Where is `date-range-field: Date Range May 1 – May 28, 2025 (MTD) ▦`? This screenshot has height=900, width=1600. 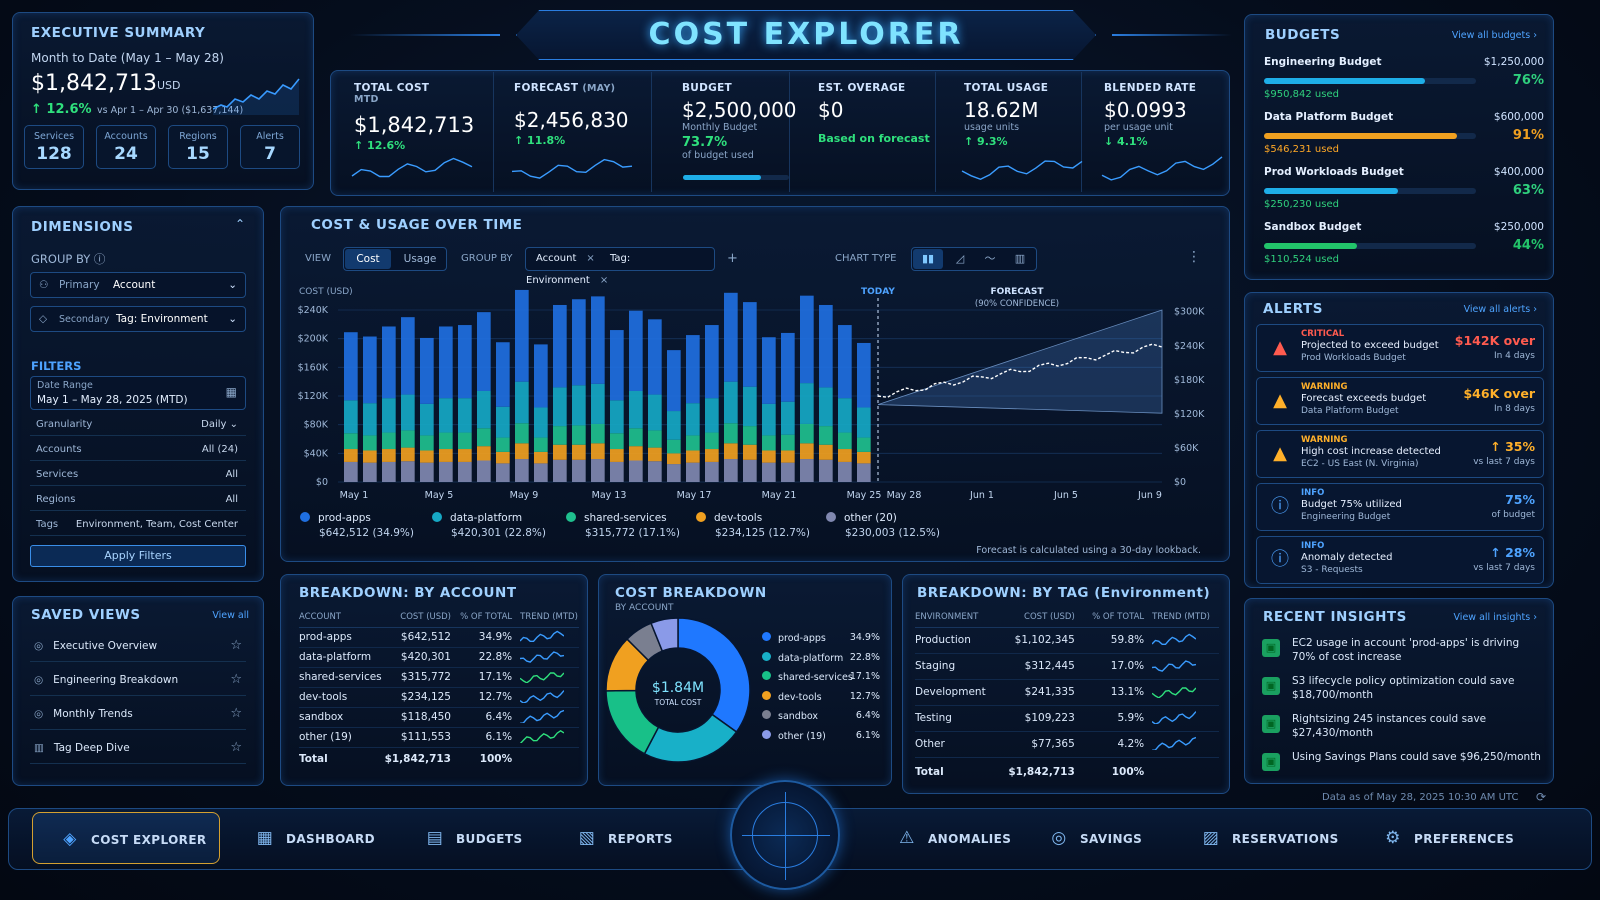 date-range-field: Date Range May 1 – May 28, 2025 (MTD) ▦ is located at coordinates (138, 393).